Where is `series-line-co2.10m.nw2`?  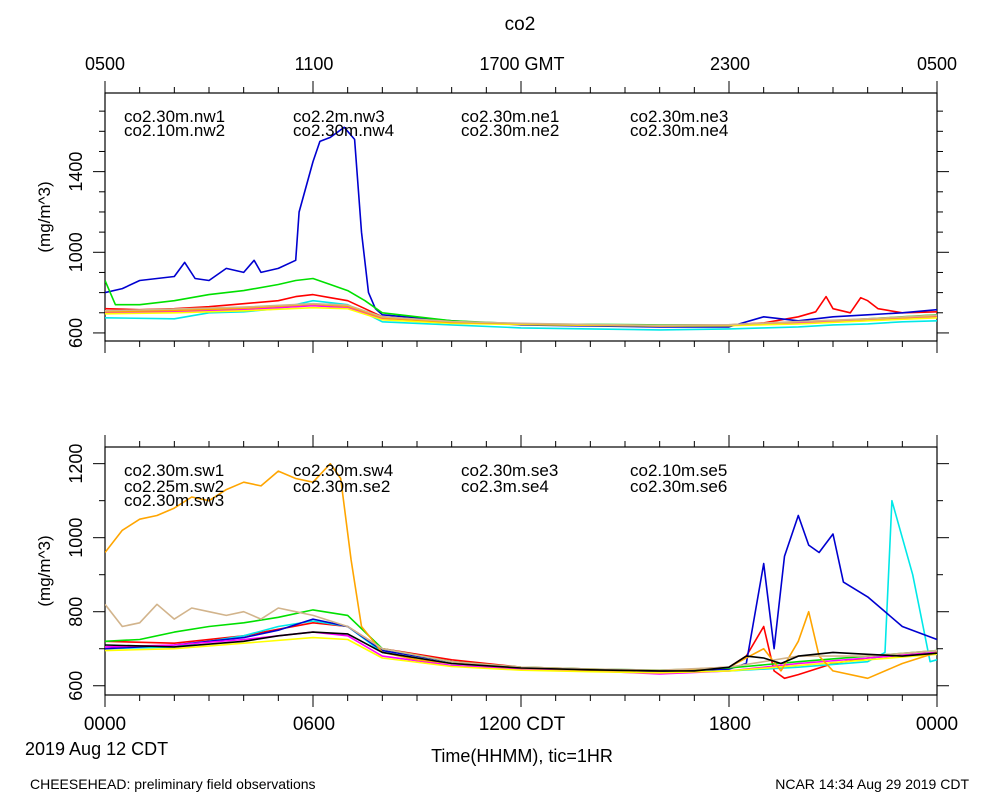 series-line-co2.10m.nw2 is located at coordinates (521, 301).